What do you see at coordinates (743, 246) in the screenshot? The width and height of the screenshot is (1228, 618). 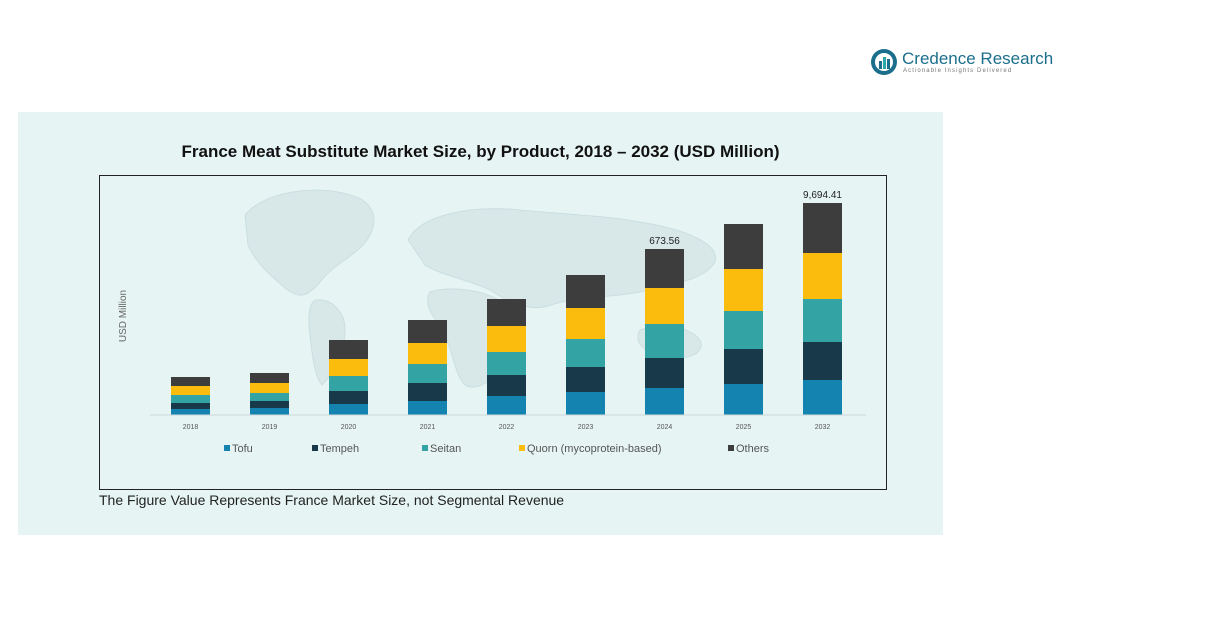 I see `bar-others-2025` at bounding box center [743, 246].